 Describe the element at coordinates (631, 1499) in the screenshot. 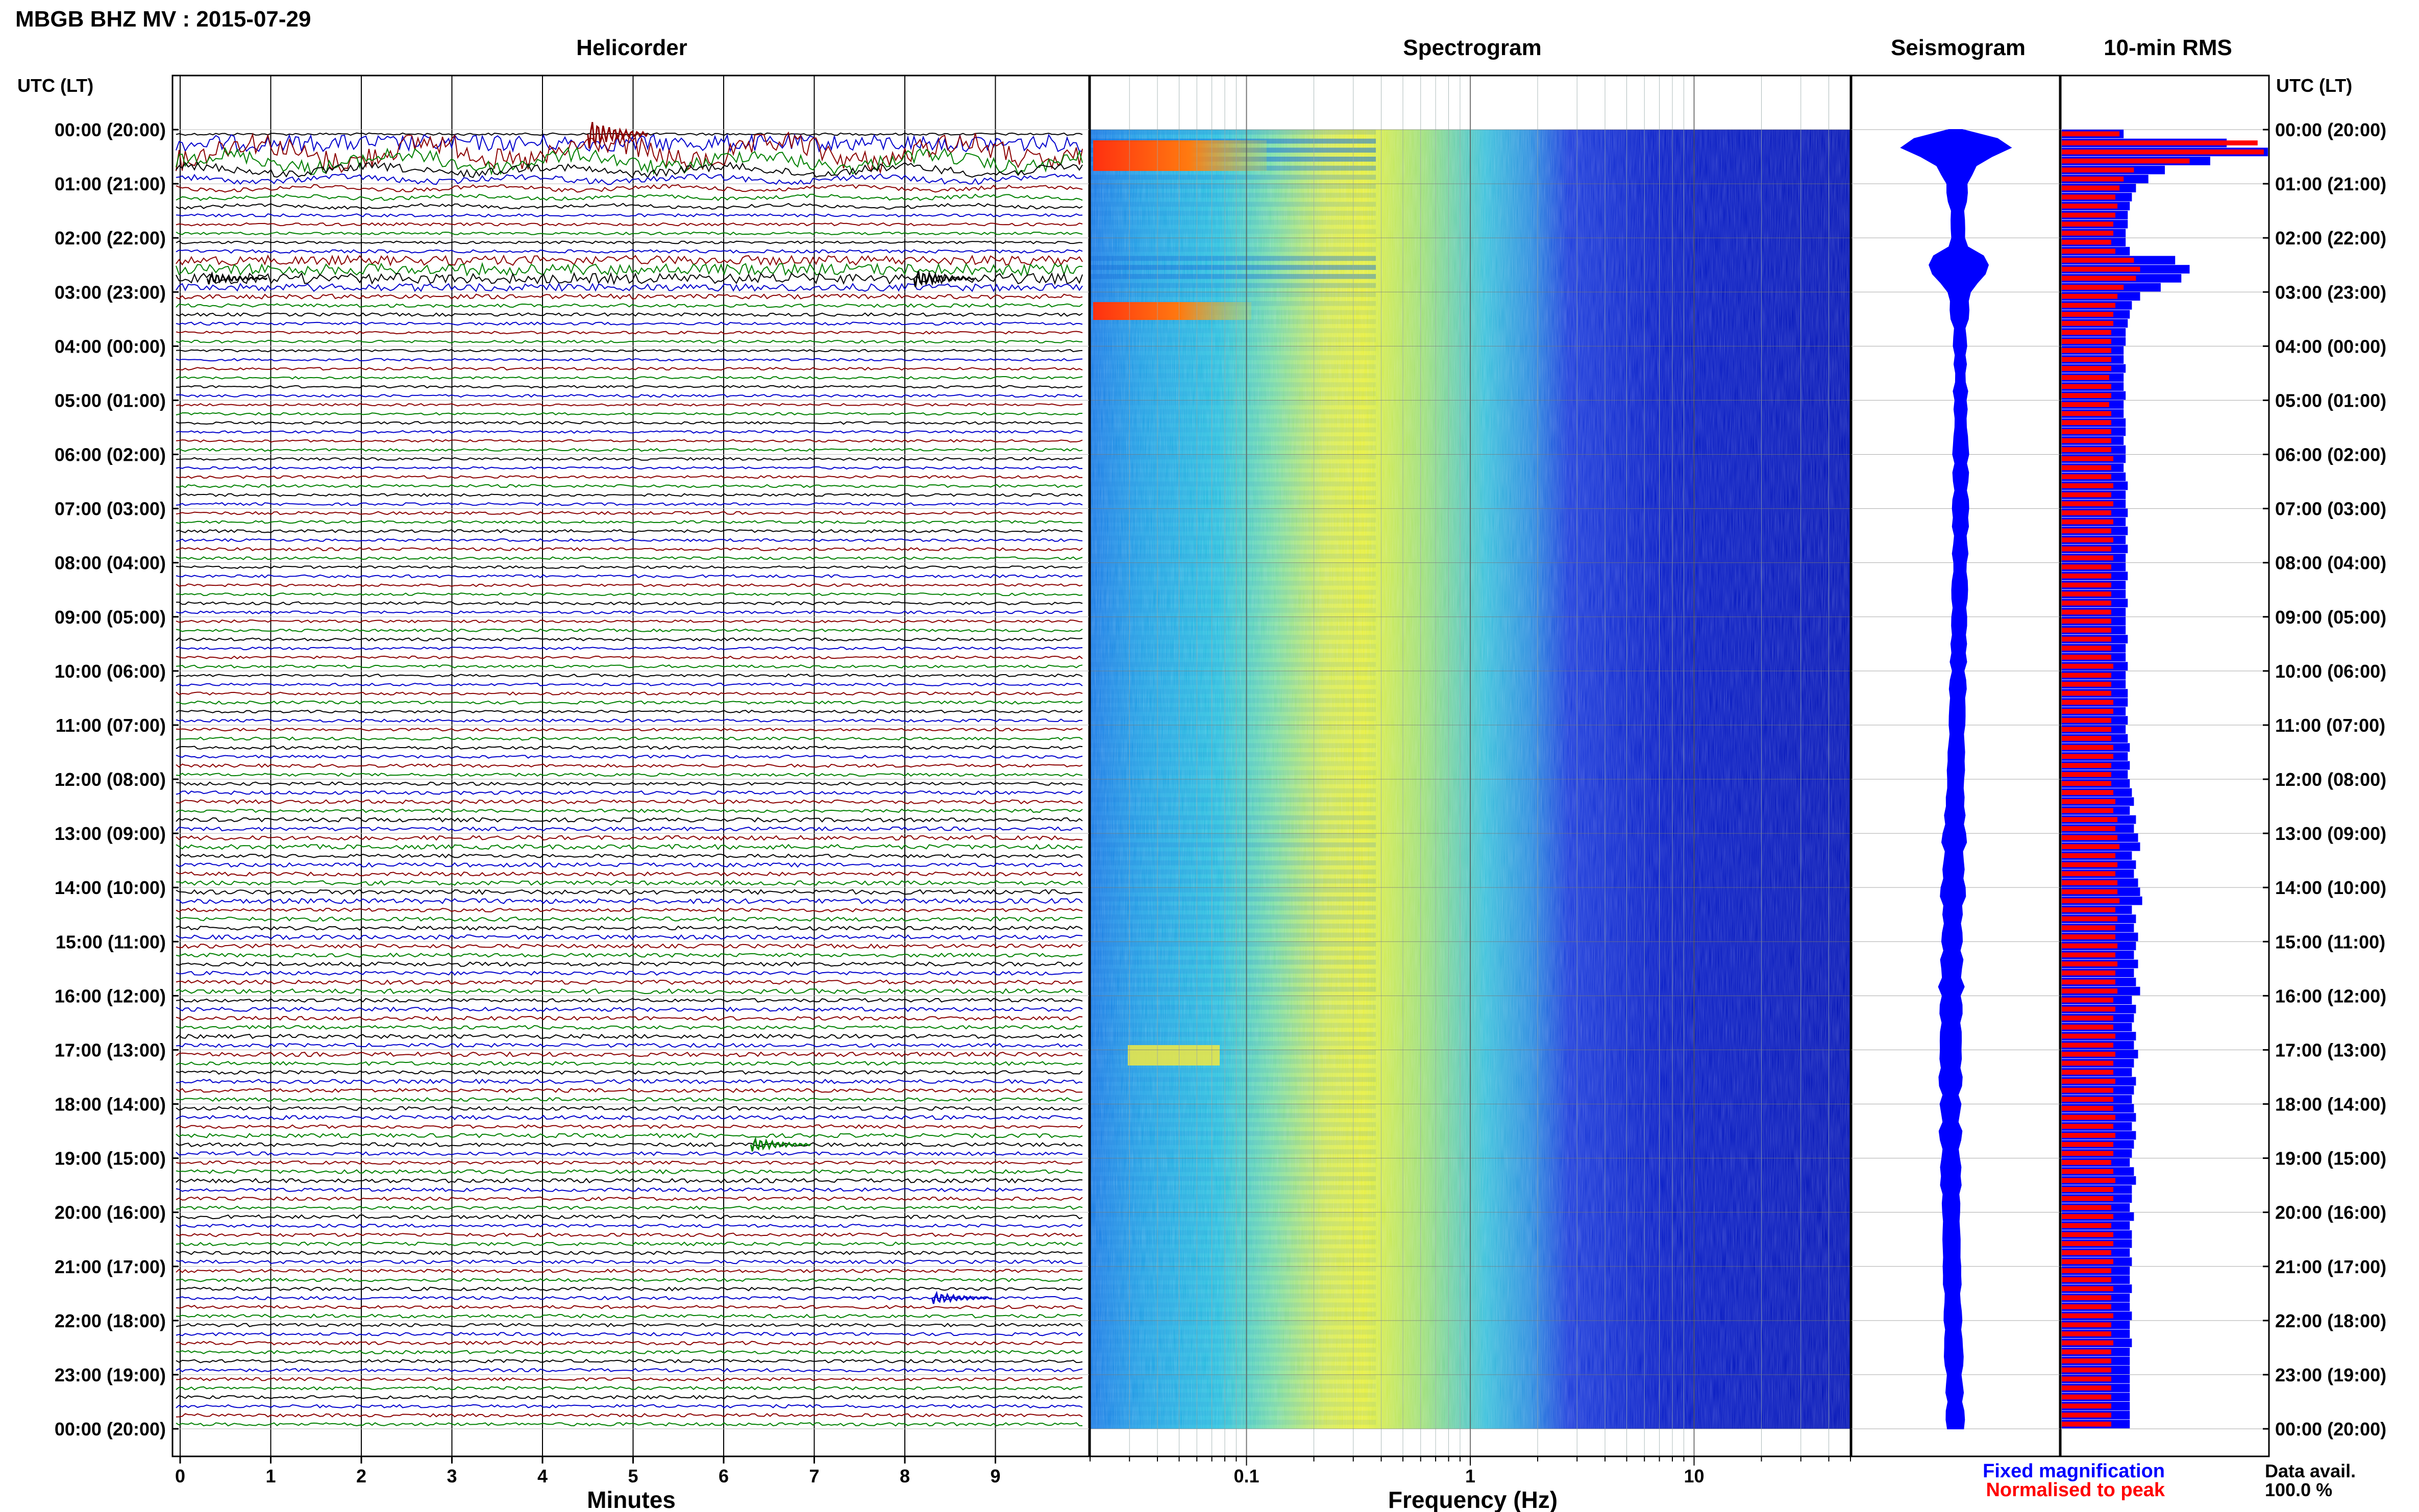

I see `minutes-axis-label: Minutes` at that location.